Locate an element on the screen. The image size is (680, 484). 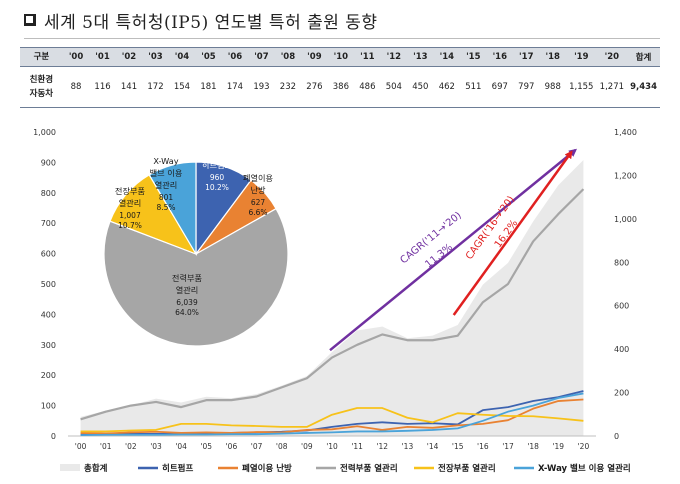
y-tick-label-left: 0 is located at coordinates (53, 436).